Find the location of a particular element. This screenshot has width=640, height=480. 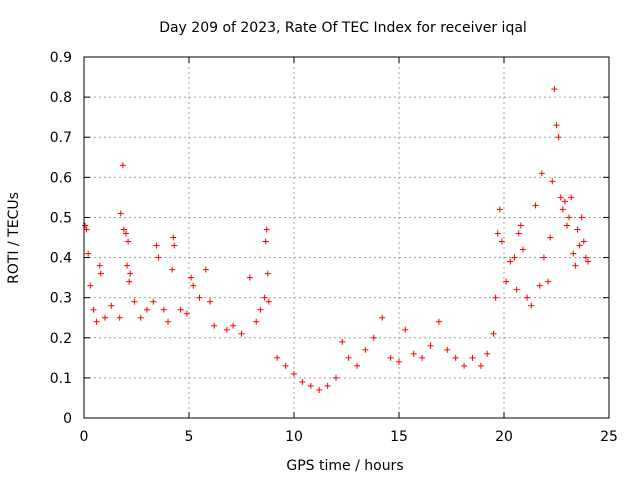

x-axis-title: GPS time / hours is located at coordinates (344, 466).